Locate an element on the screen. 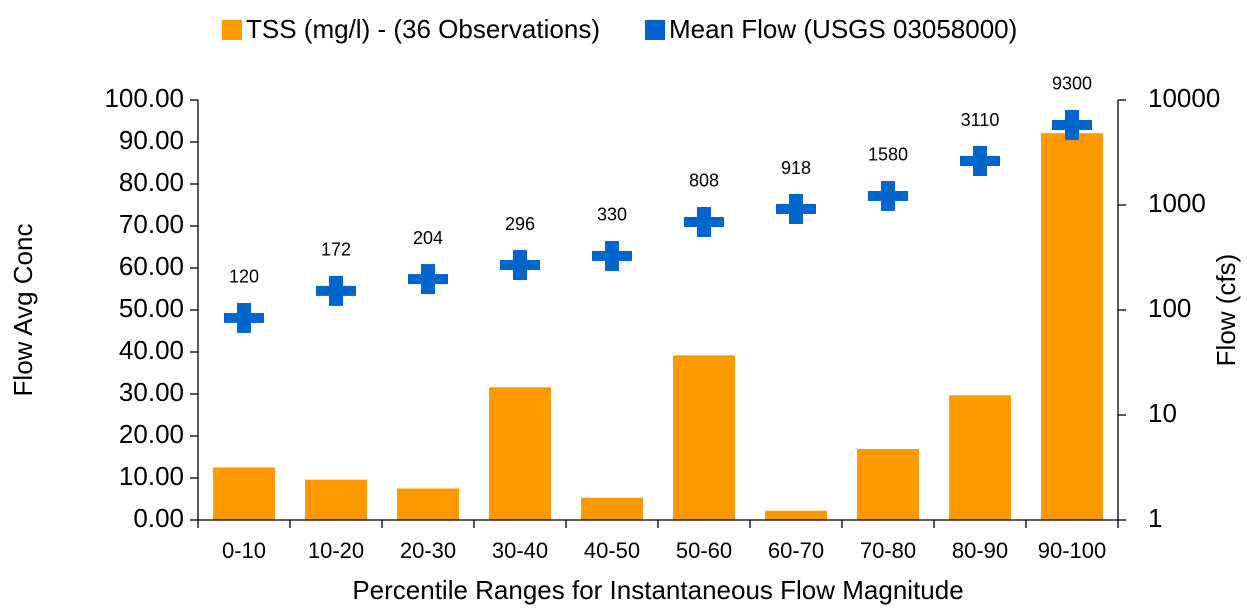 Image resolution: width=1247 pixels, height=610 pixels. y2-tick-label: 1000 is located at coordinates (1177, 203).